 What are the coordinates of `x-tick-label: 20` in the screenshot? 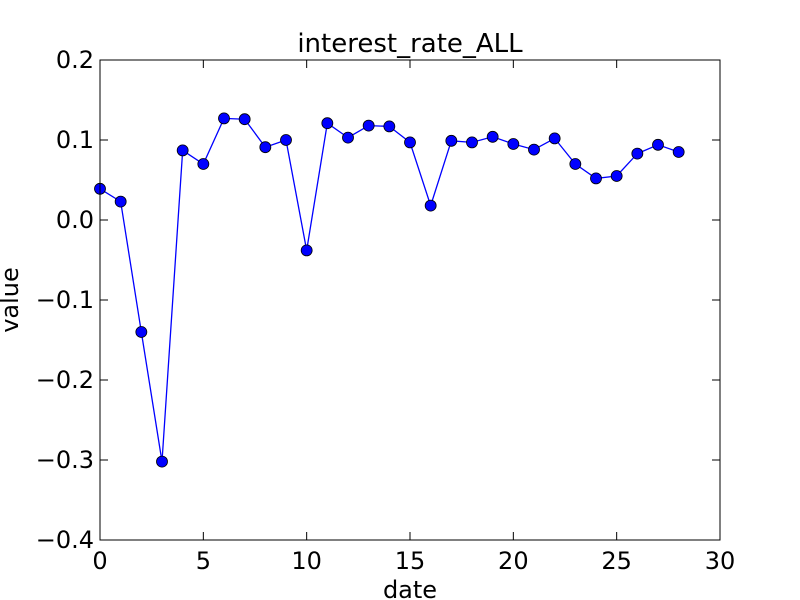 It's located at (513, 561).